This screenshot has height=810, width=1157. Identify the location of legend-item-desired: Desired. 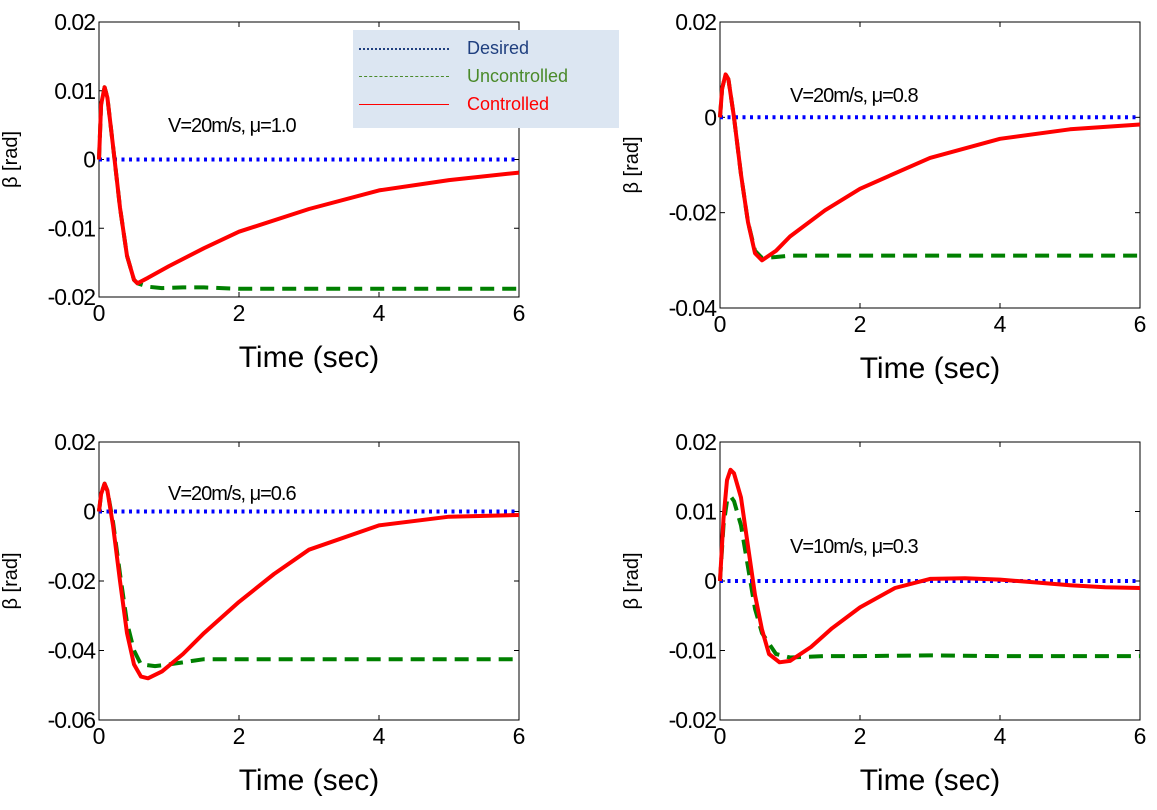
(486, 49).